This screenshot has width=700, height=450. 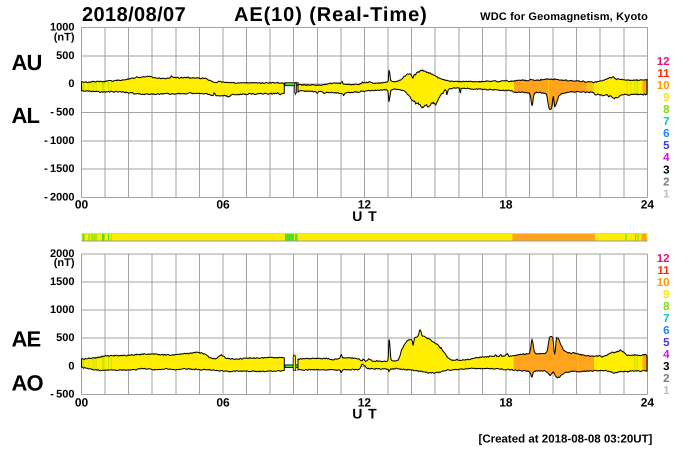 What do you see at coordinates (26, 339) in the screenshot?
I see `svg-text: AE` at bounding box center [26, 339].